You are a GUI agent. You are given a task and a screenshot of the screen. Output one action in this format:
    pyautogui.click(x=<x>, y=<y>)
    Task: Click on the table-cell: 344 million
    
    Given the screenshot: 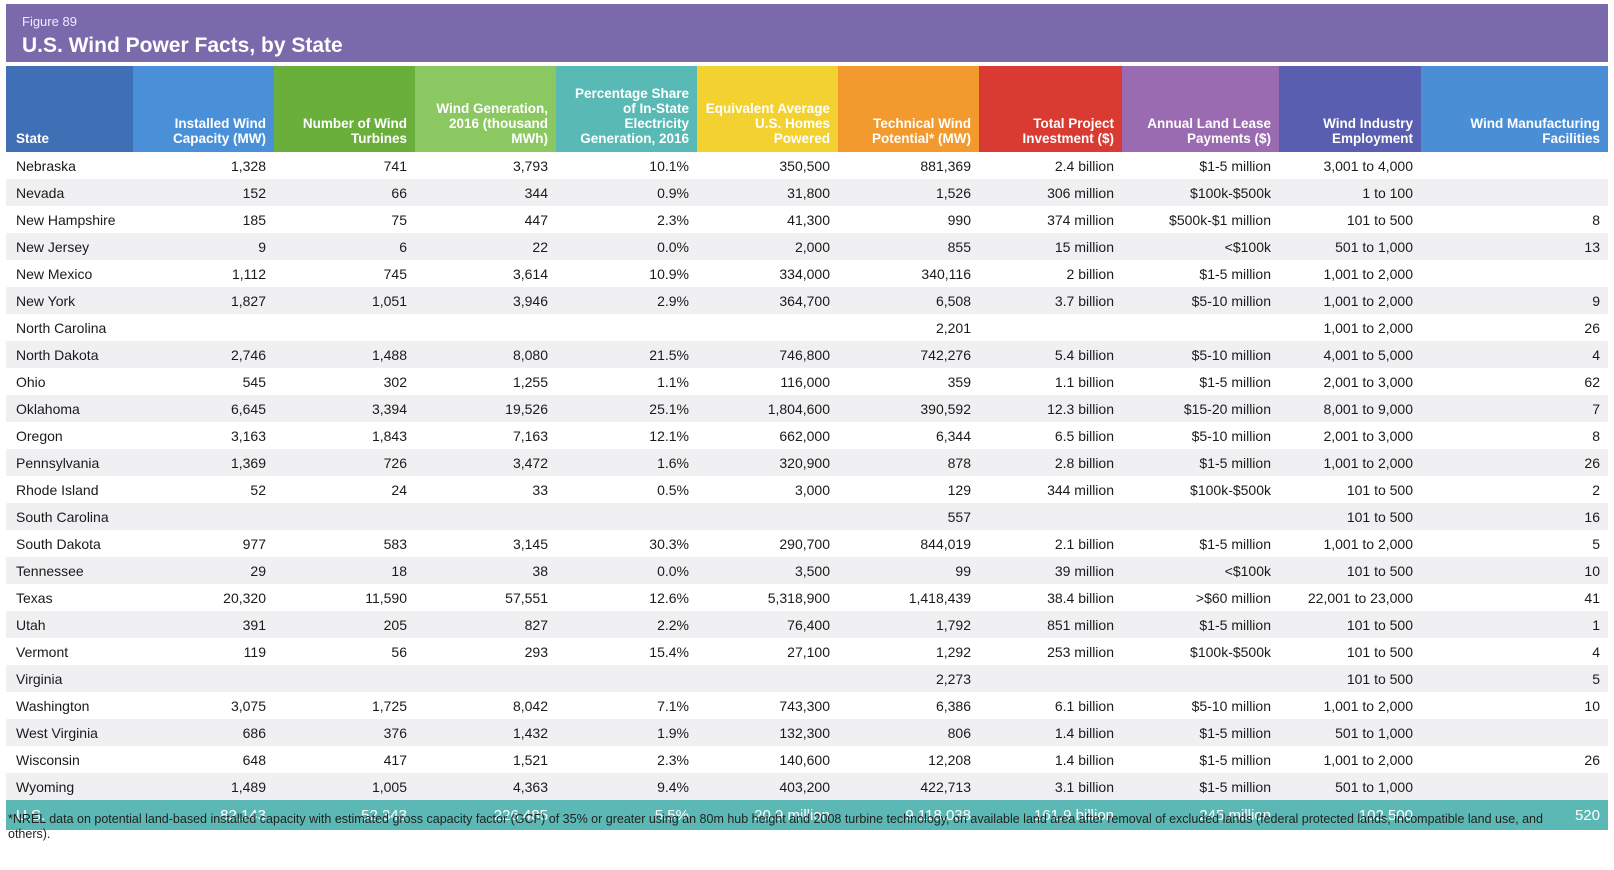 What is the action you would take?
    pyautogui.click(x=1050, y=489)
    